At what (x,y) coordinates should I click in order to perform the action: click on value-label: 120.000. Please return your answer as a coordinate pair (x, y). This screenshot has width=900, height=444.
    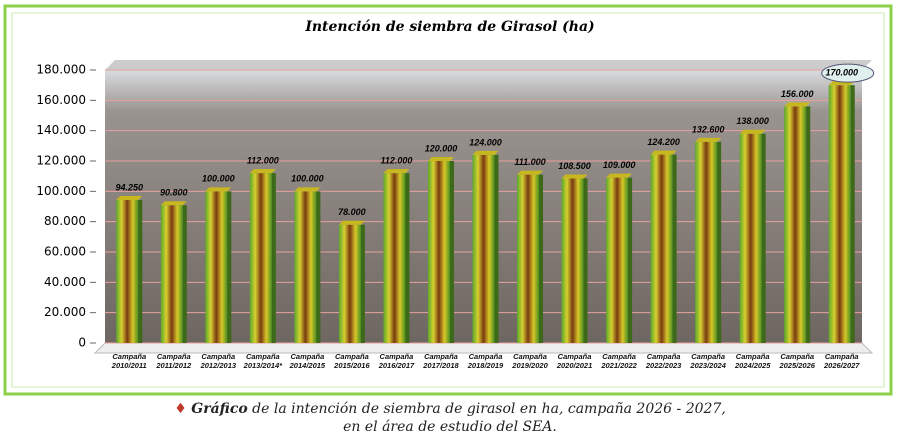
    Looking at the image, I should click on (441, 148).